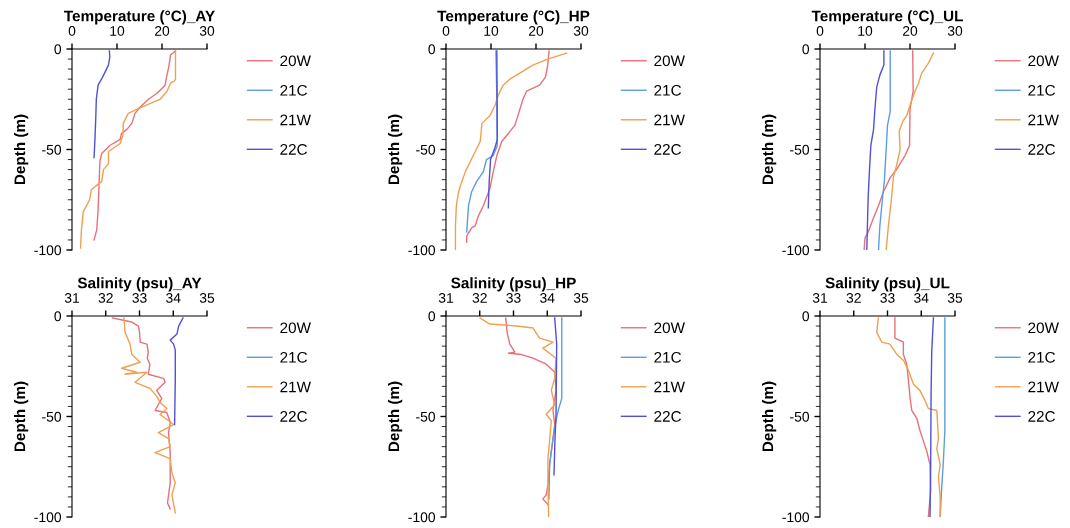 The image size is (1070, 528). Describe the element at coordinates (513, 284) in the screenshot. I see `chart-title: Salinity (psu)_HP` at that location.